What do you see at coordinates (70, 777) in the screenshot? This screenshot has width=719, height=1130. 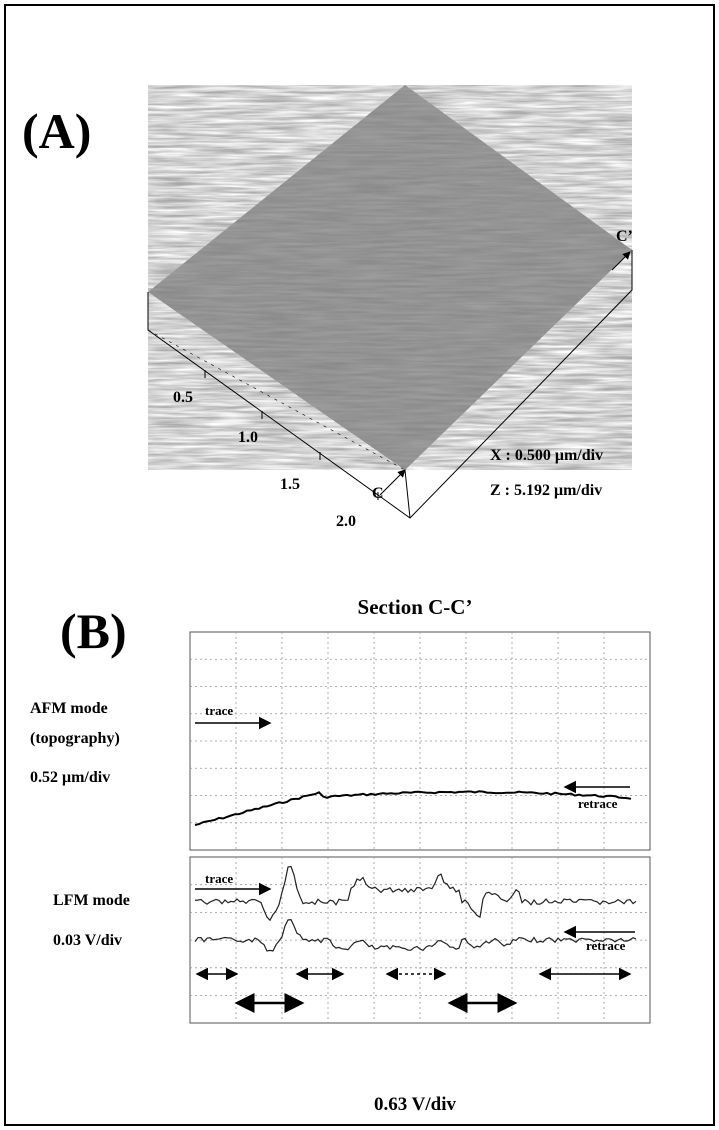 I see `scale-label: 0.52 μm/div` at bounding box center [70, 777].